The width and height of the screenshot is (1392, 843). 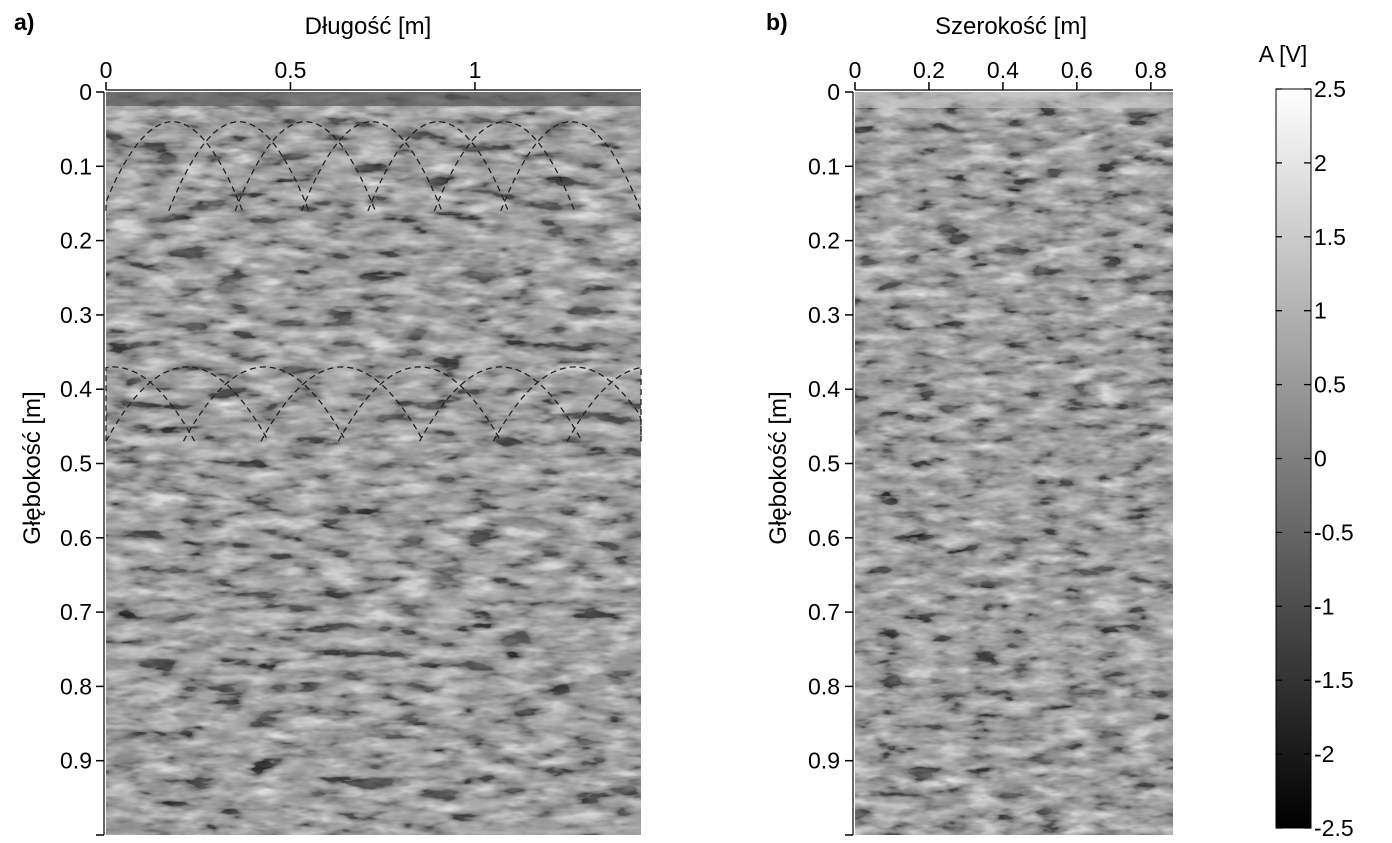 I want to click on panel-b-x-ticks: 0 0.2 0.4 0.6 0.8, so click(x=1011, y=74).